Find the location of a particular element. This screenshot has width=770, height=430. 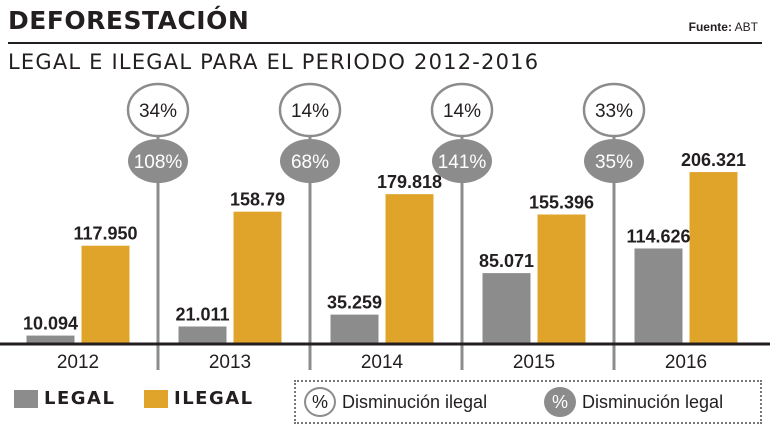

data-label-ilegal: 179.818 is located at coordinates (409, 182).